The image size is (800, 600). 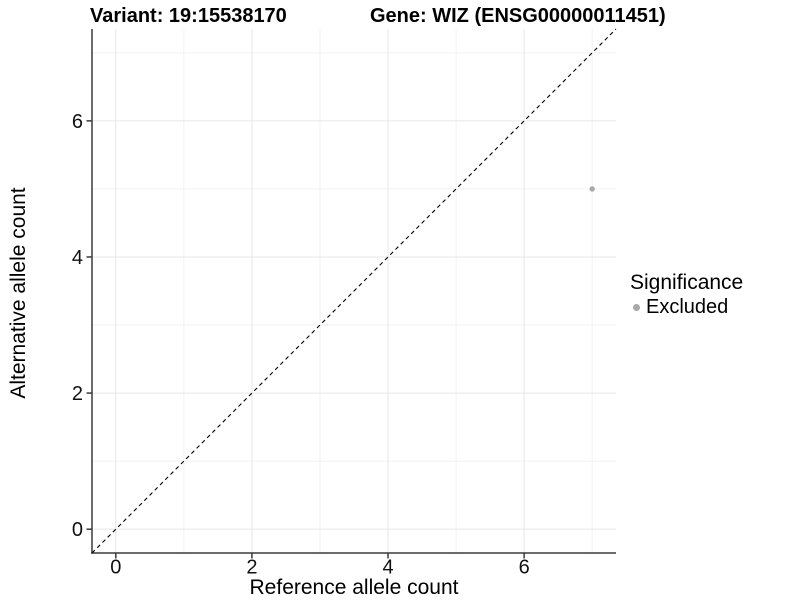 I want to click on y-axis-tick-label: 0, so click(x=77, y=530).